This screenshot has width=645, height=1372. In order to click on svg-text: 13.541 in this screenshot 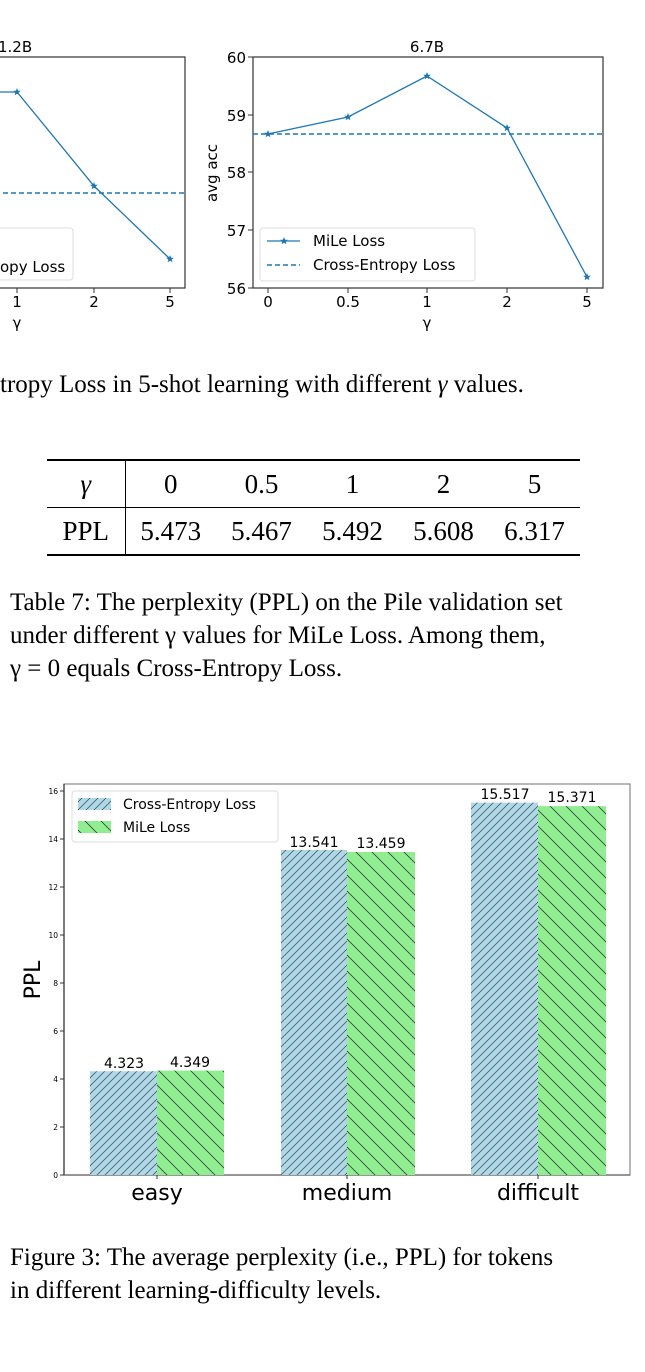, I will do `click(314, 843)`.